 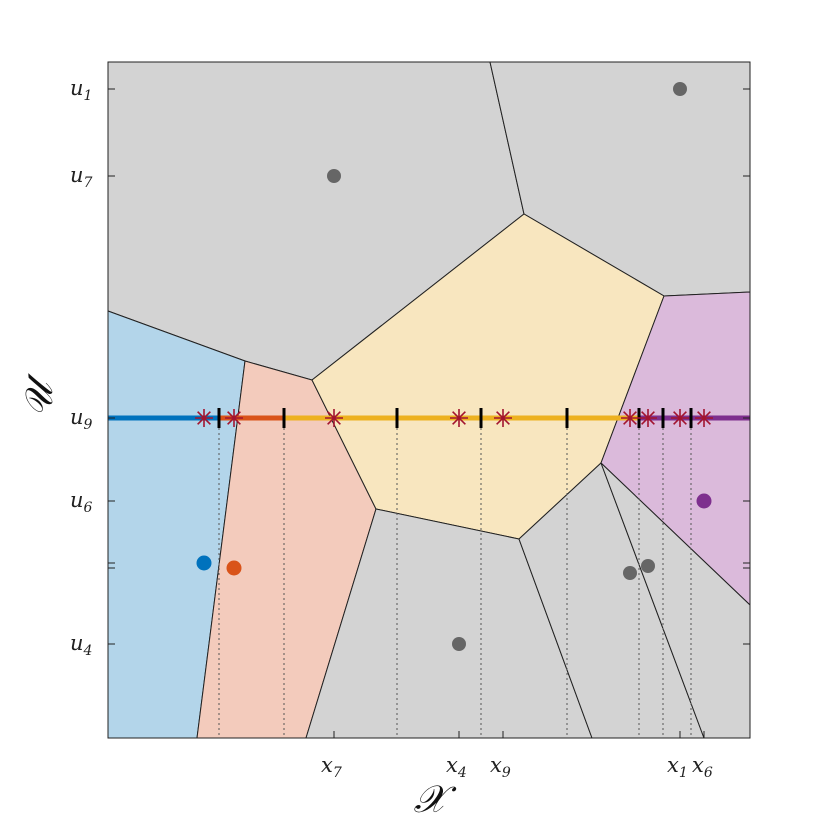 I want to click on orange-point, so click(x=234, y=568).